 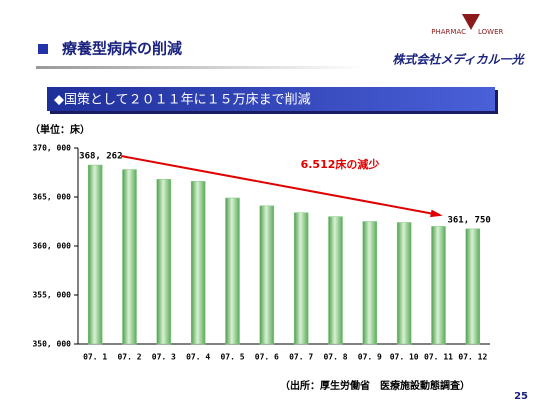 What do you see at coordinates (280, 185) in the screenshot?
I see `trend-arrow` at bounding box center [280, 185].